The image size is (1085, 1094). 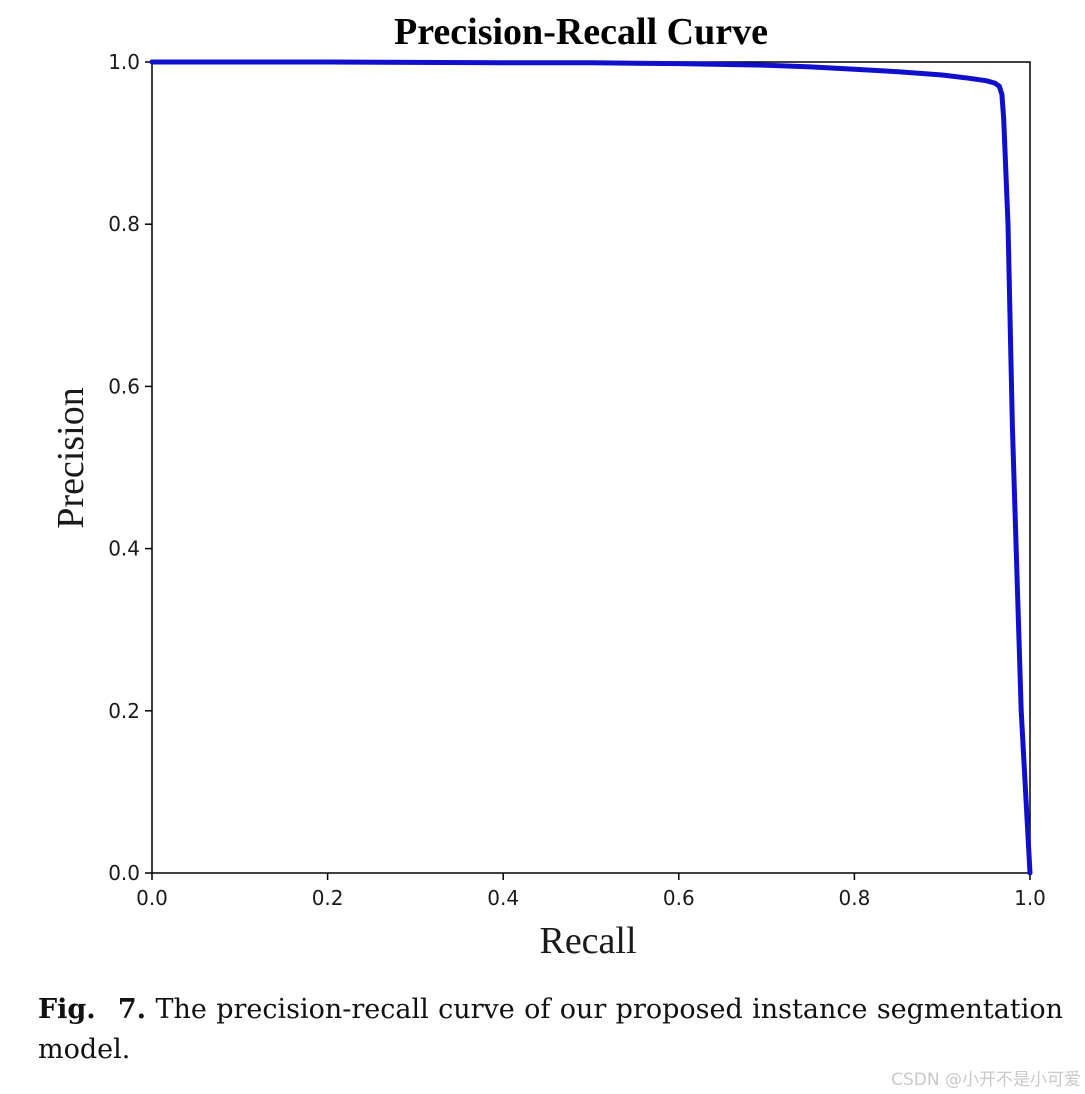 I want to click on y-tick-label: 0.2, so click(x=124, y=711).